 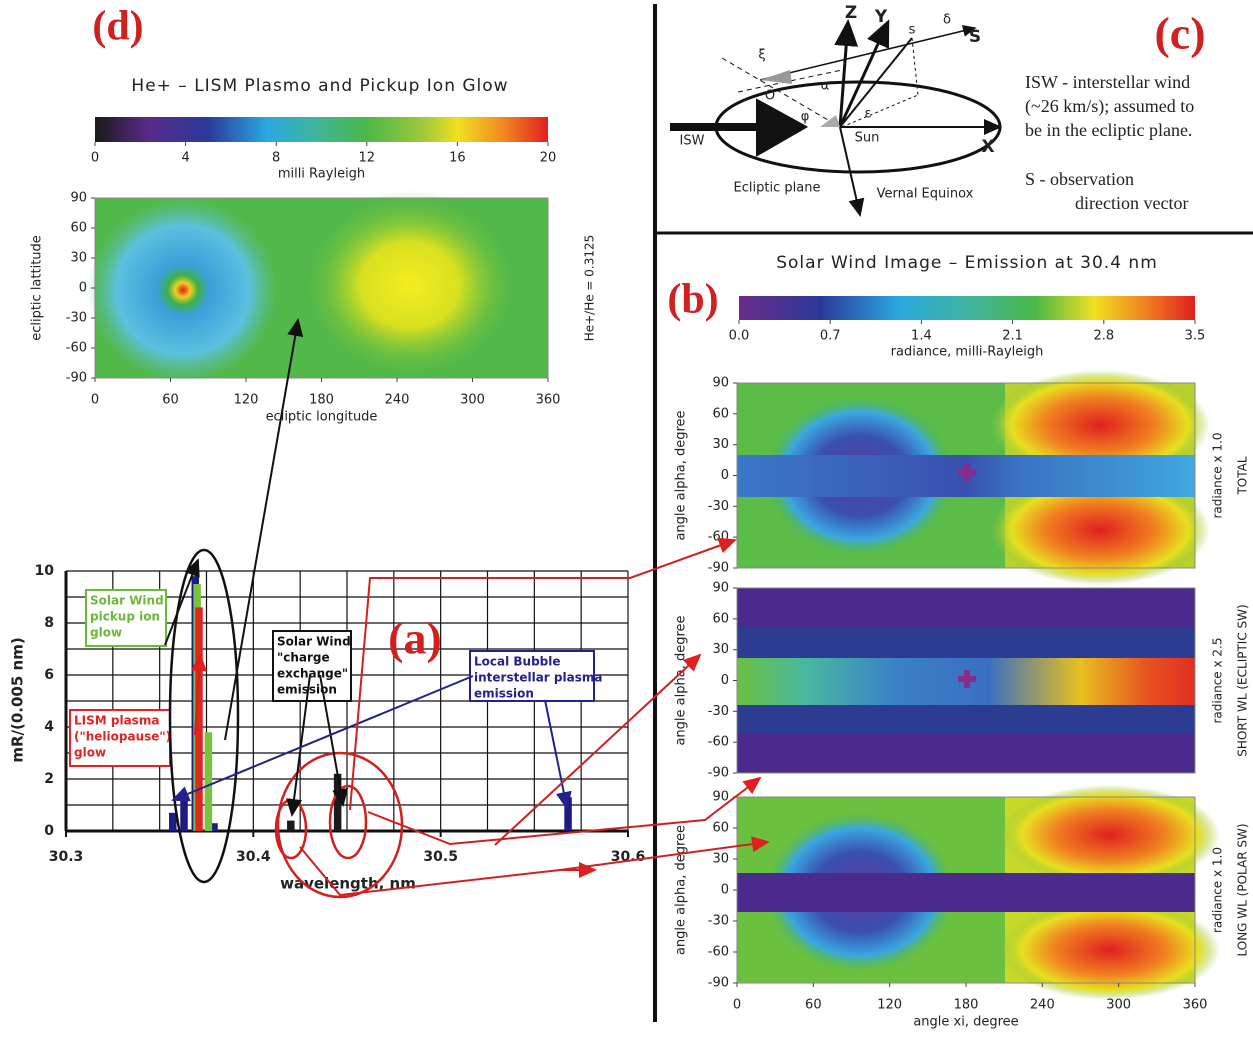 I want to click on panel-title: Solar Wind Image – Emission at 30.4 nm, so click(x=967, y=263).